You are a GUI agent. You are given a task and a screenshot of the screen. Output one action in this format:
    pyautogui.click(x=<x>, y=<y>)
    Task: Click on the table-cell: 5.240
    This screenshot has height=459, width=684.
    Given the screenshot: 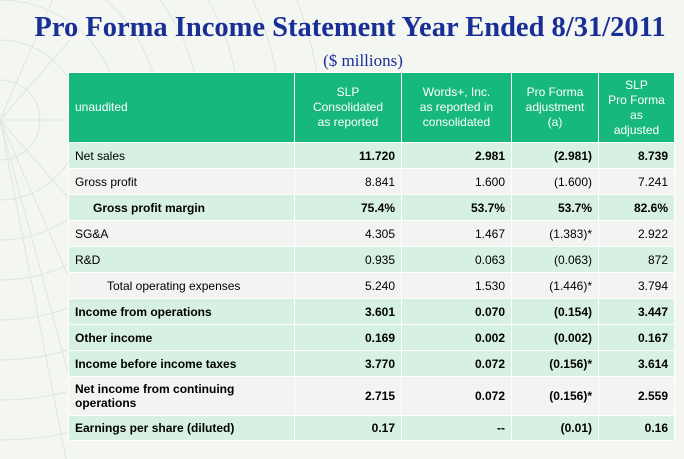 What is the action you would take?
    pyautogui.click(x=348, y=285)
    